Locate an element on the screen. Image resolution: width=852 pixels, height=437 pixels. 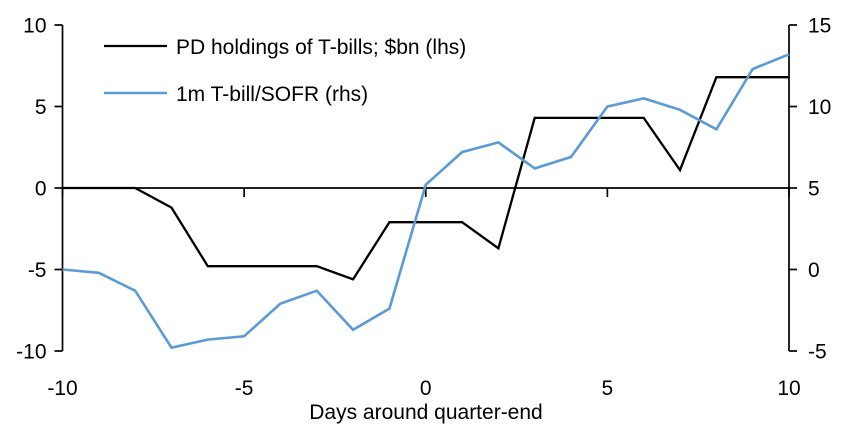
left-axis-tick-label: -10 is located at coordinates (31, 352).